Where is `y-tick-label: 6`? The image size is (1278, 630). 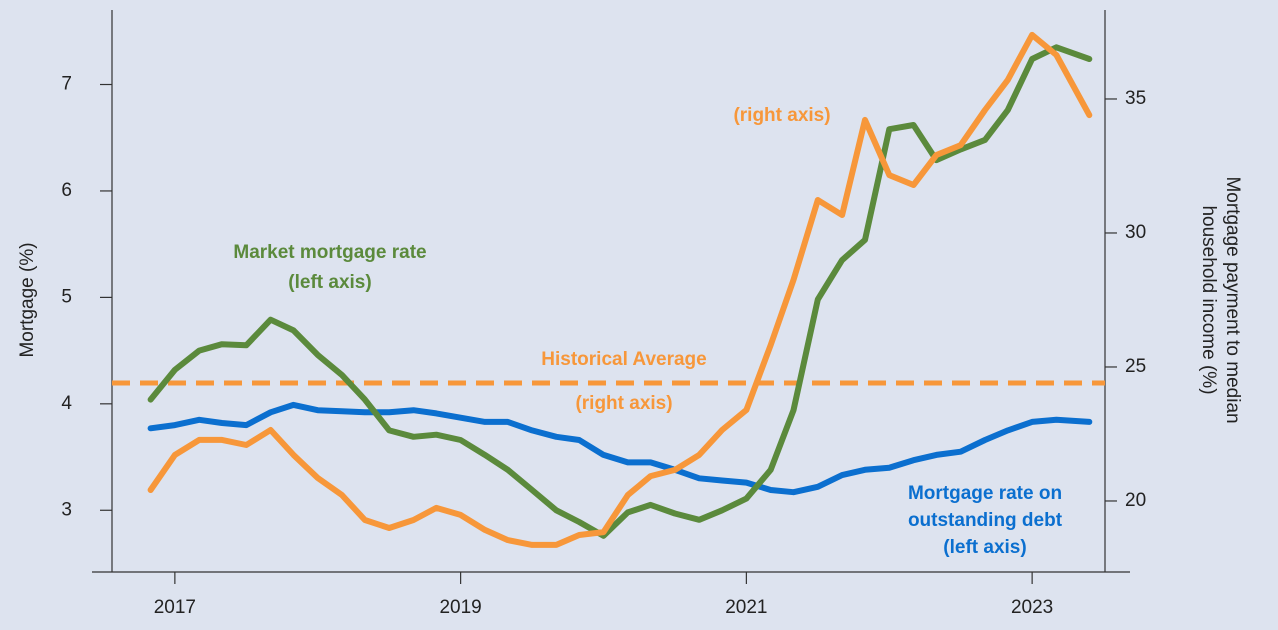 y-tick-label: 6 is located at coordinates (66, 190).